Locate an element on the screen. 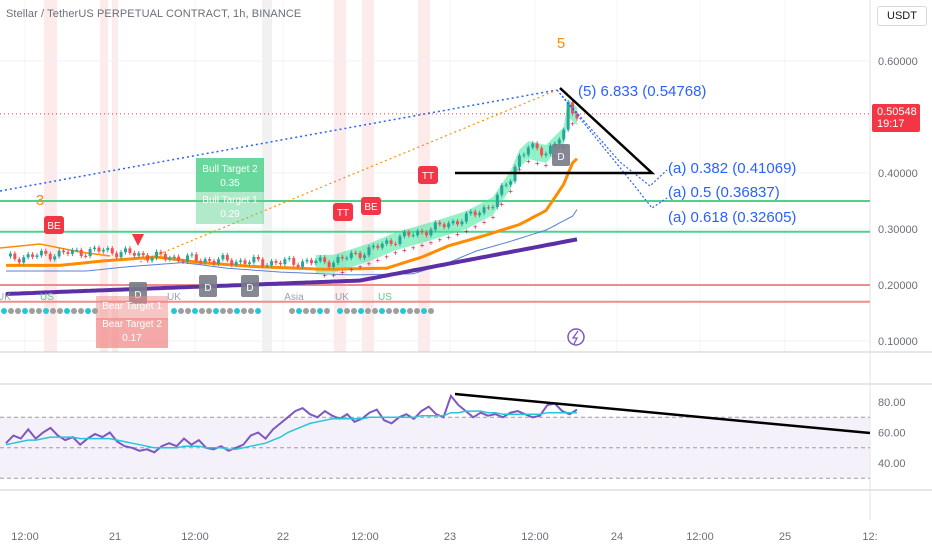 This screenshot has width=932, height=555. target-value: 0.29 is located at coordinates (230, 214).